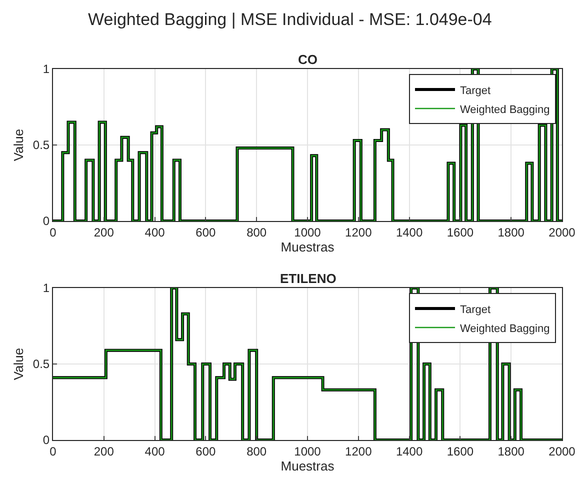 This screenshot has height=480, width=579. Describe the element at coordinates (308, 59) in the screenshot. I see `chart-subtitle: CO` at that location.